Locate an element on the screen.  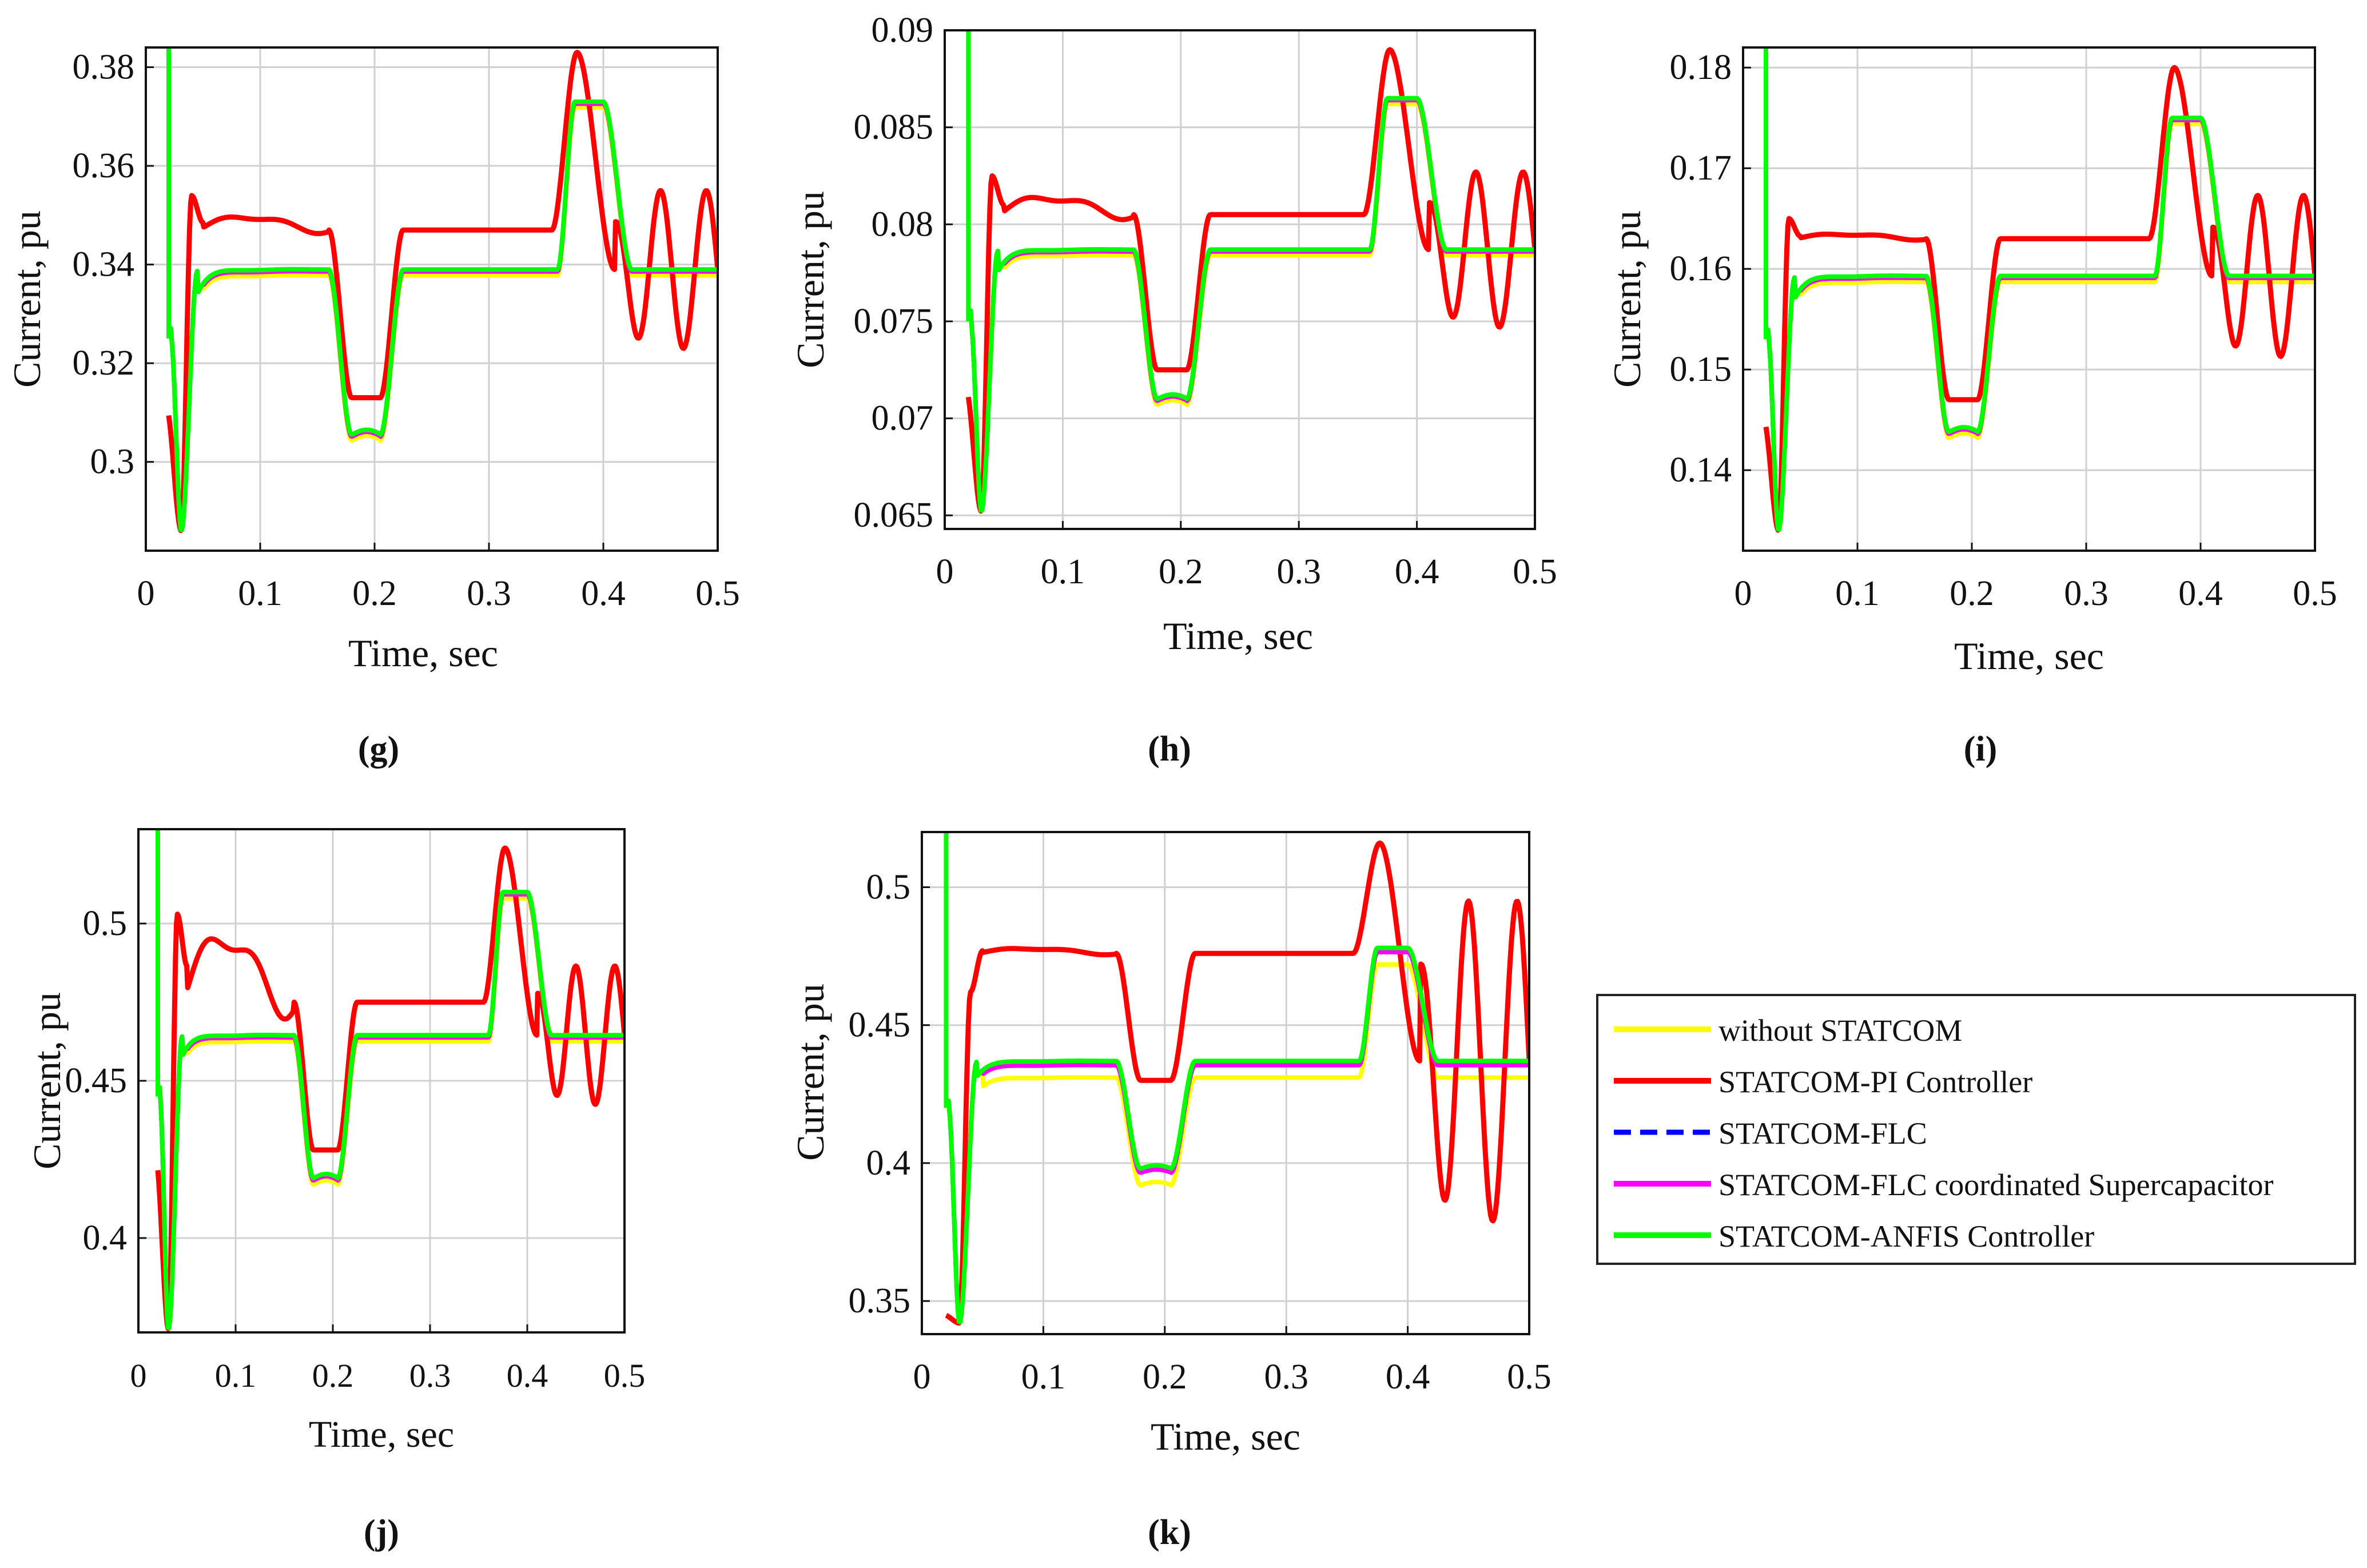
y-tick-label: 0.14 is located at coordinates (1701, 470).